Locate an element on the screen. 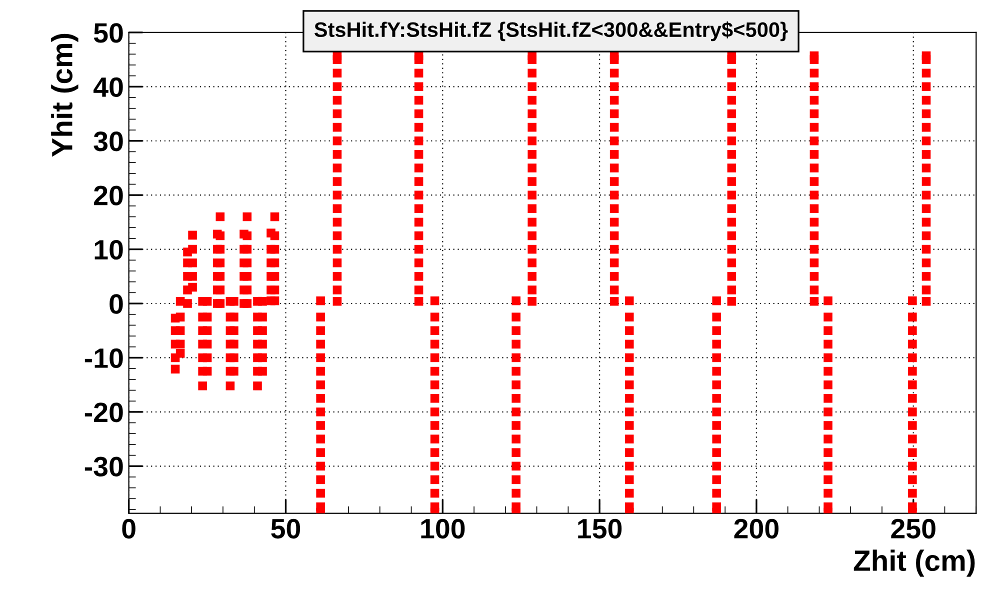 This screenshot has width=991, height=590. x-axis-title: Zhit (cm) is located at coordinates (914, 563).